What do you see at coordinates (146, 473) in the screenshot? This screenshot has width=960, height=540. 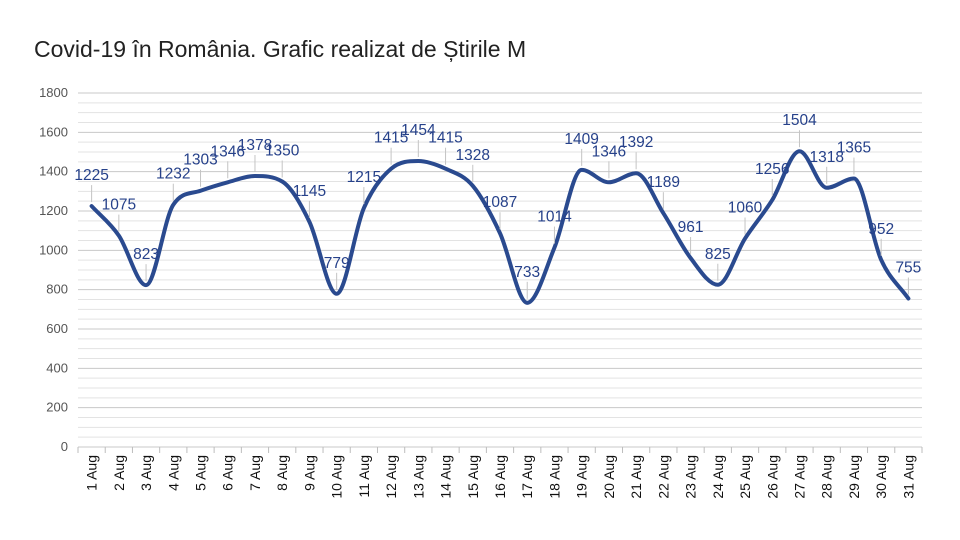 I see `x-tick-label: 3 Aug` at bounding box center [146, 473].